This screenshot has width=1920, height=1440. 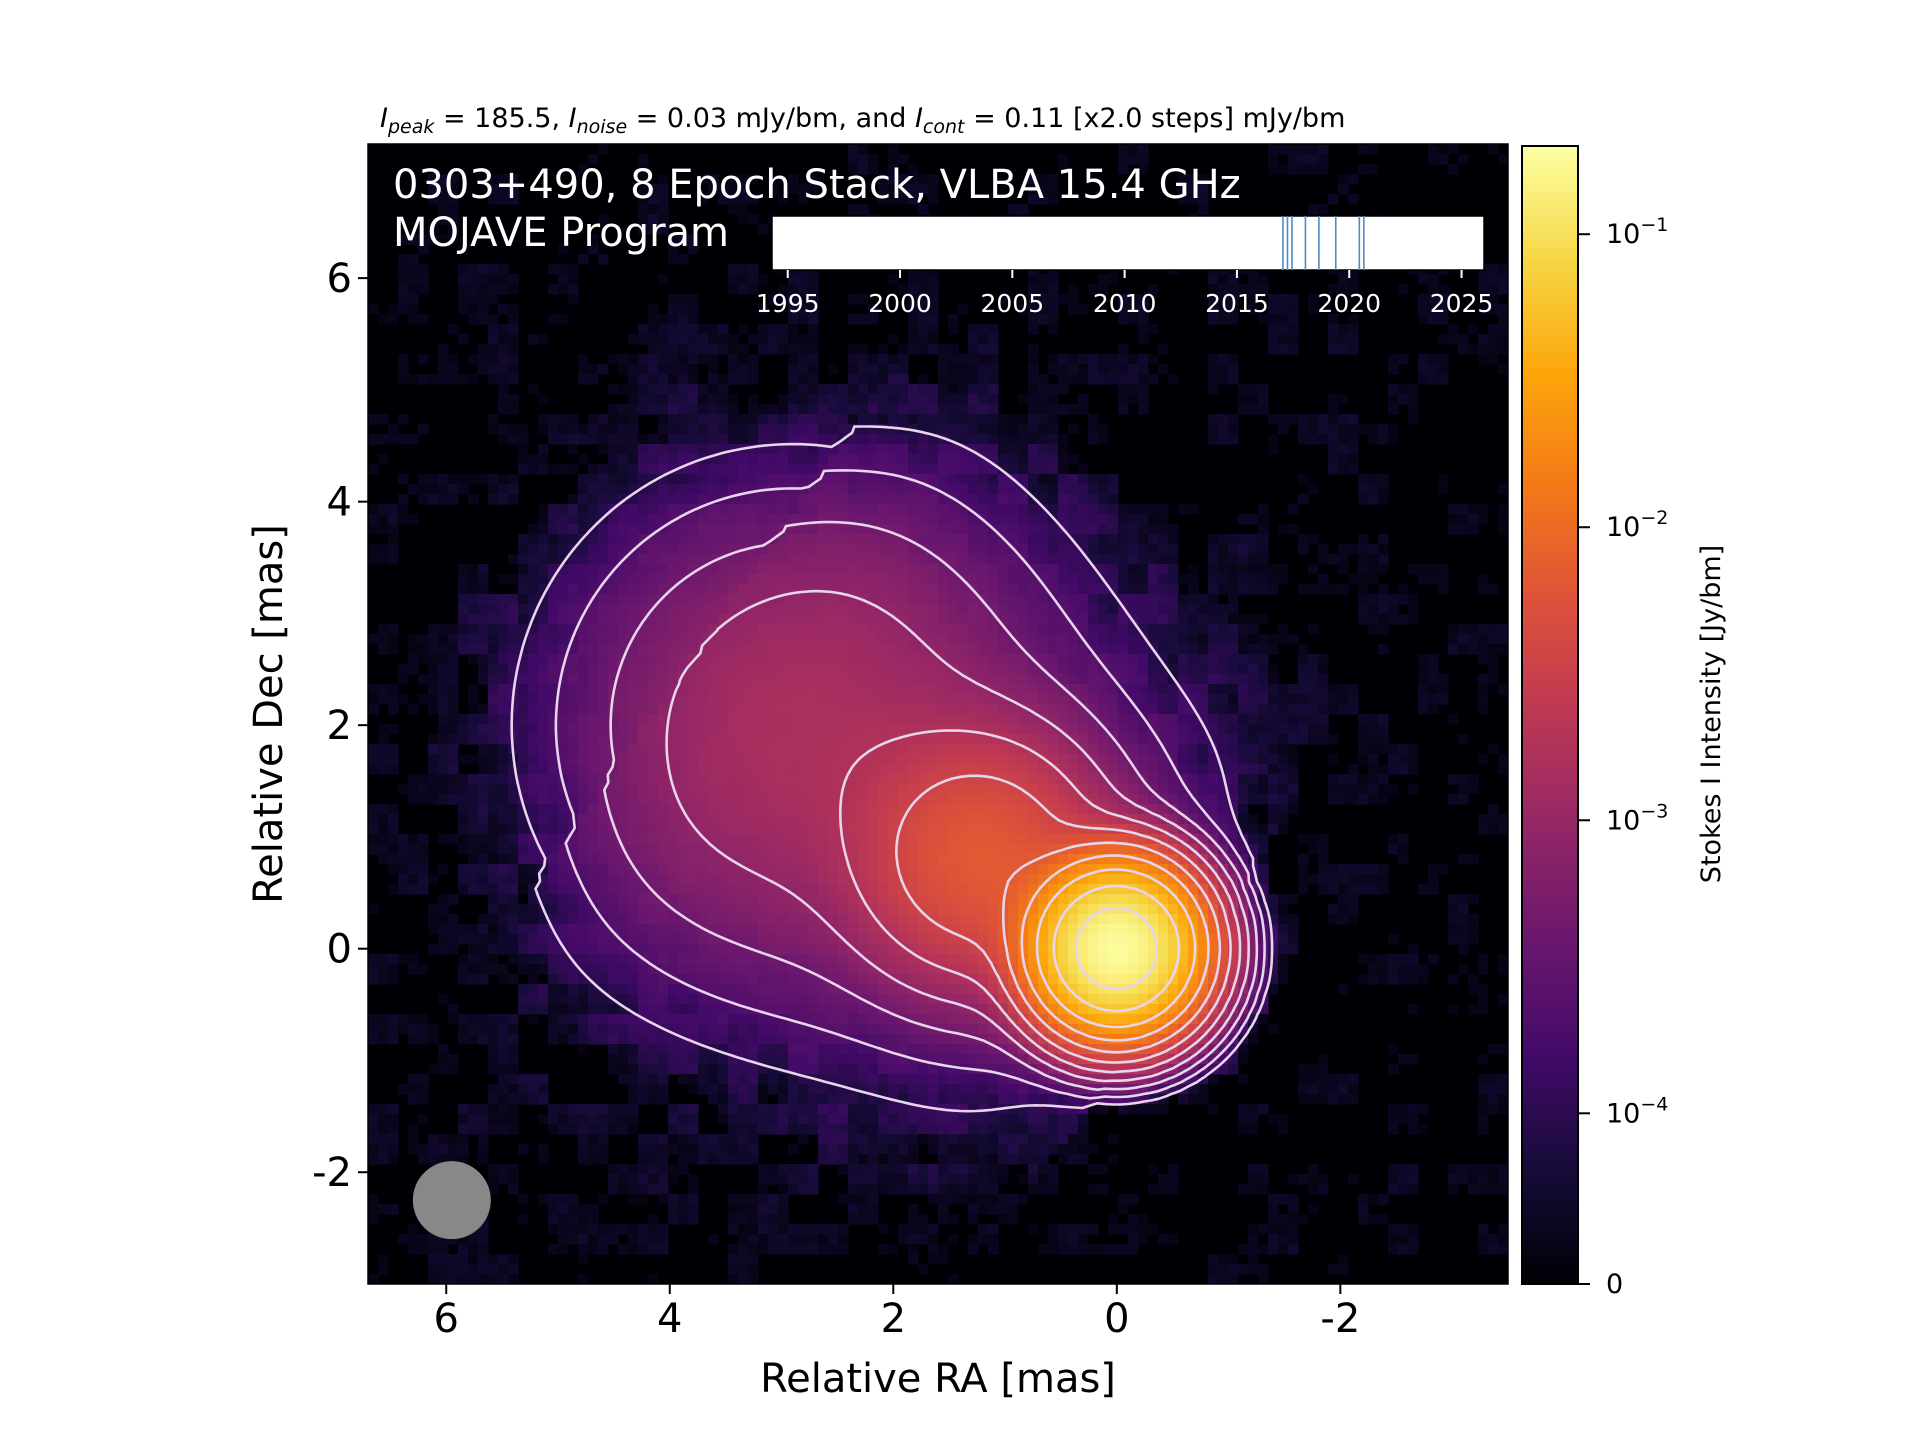 I want to click on y-tick-label: 0, so click(x=339, y=950).